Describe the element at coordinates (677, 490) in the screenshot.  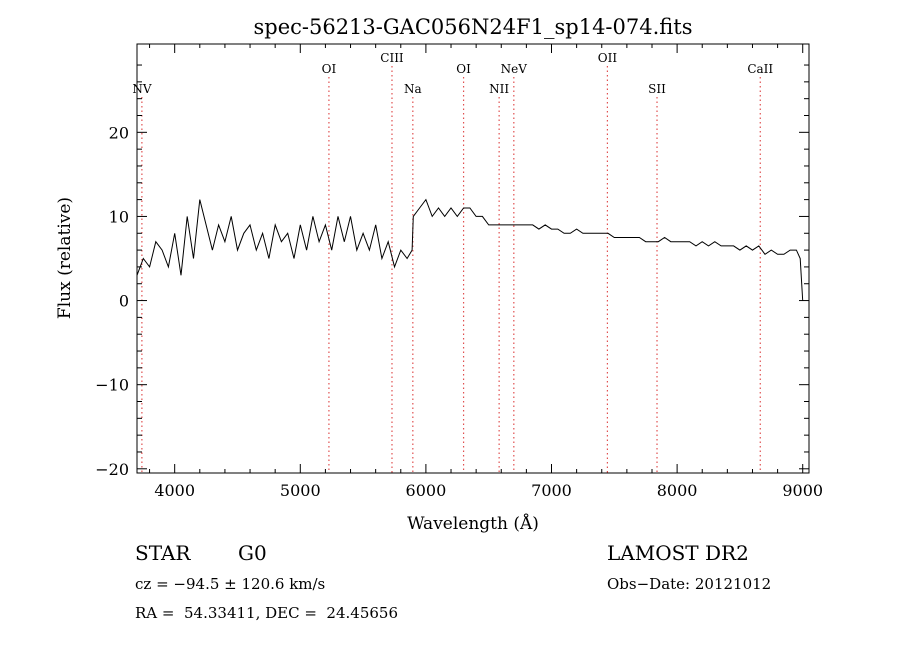
I see `x-tick-label: 8000` at that location.